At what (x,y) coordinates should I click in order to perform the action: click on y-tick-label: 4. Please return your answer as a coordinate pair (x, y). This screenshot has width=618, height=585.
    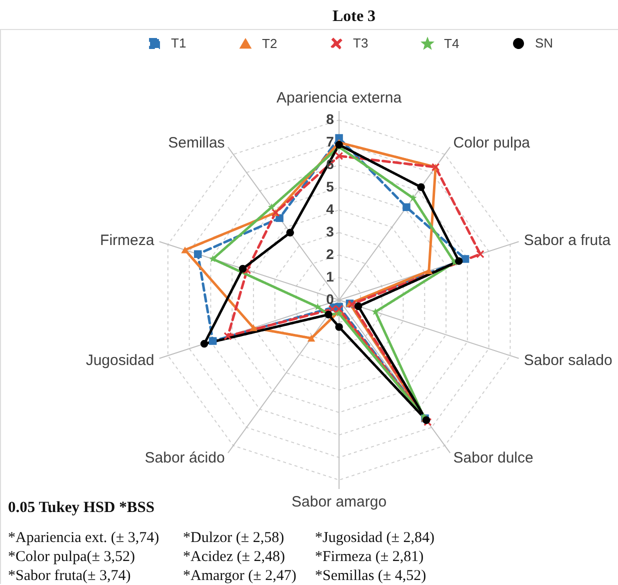
    Looking at the image, I should click on (330, 209).